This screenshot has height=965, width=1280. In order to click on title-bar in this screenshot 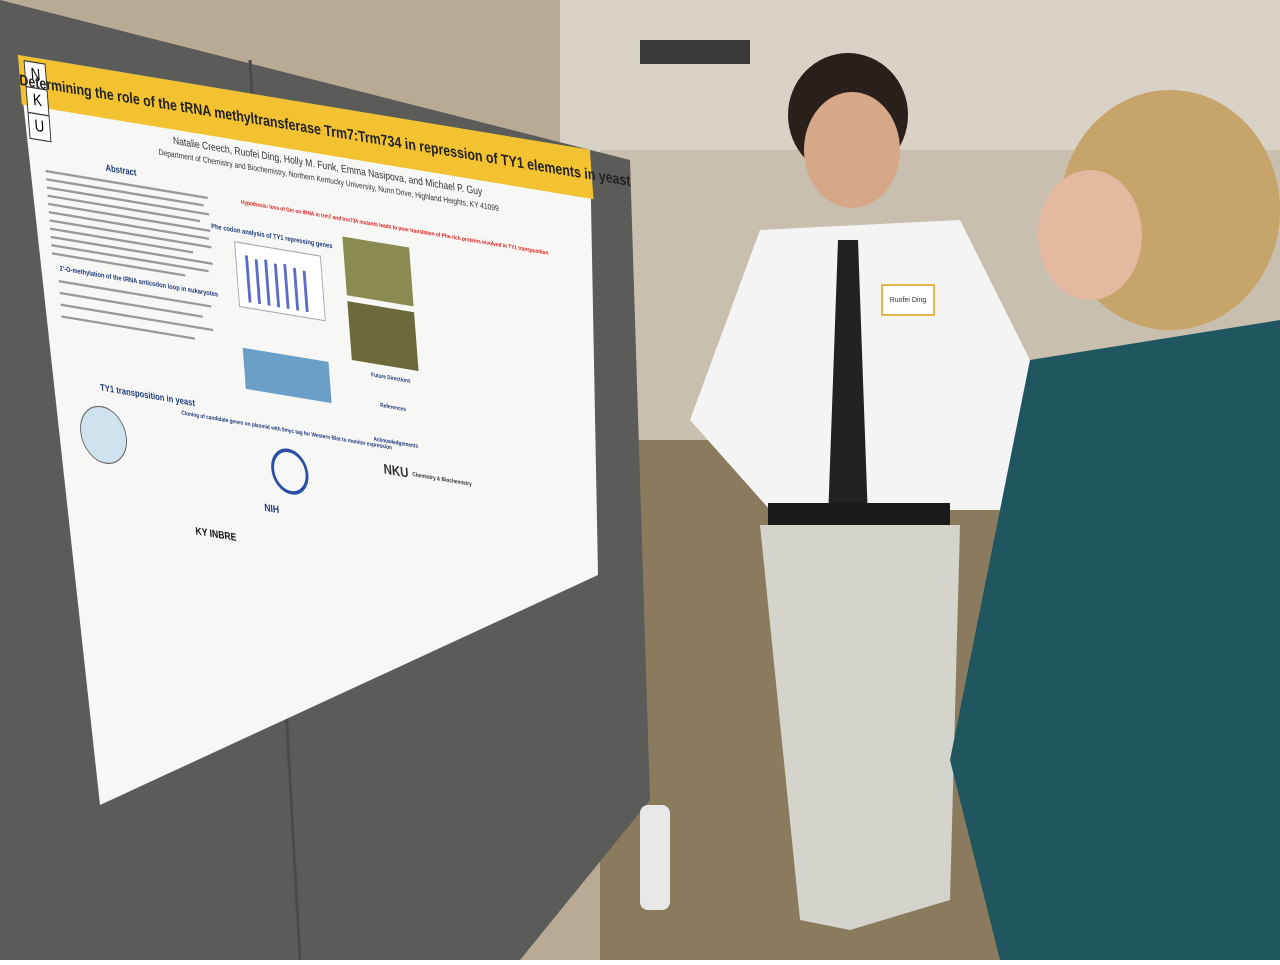, I will do `click(306, 127)`.